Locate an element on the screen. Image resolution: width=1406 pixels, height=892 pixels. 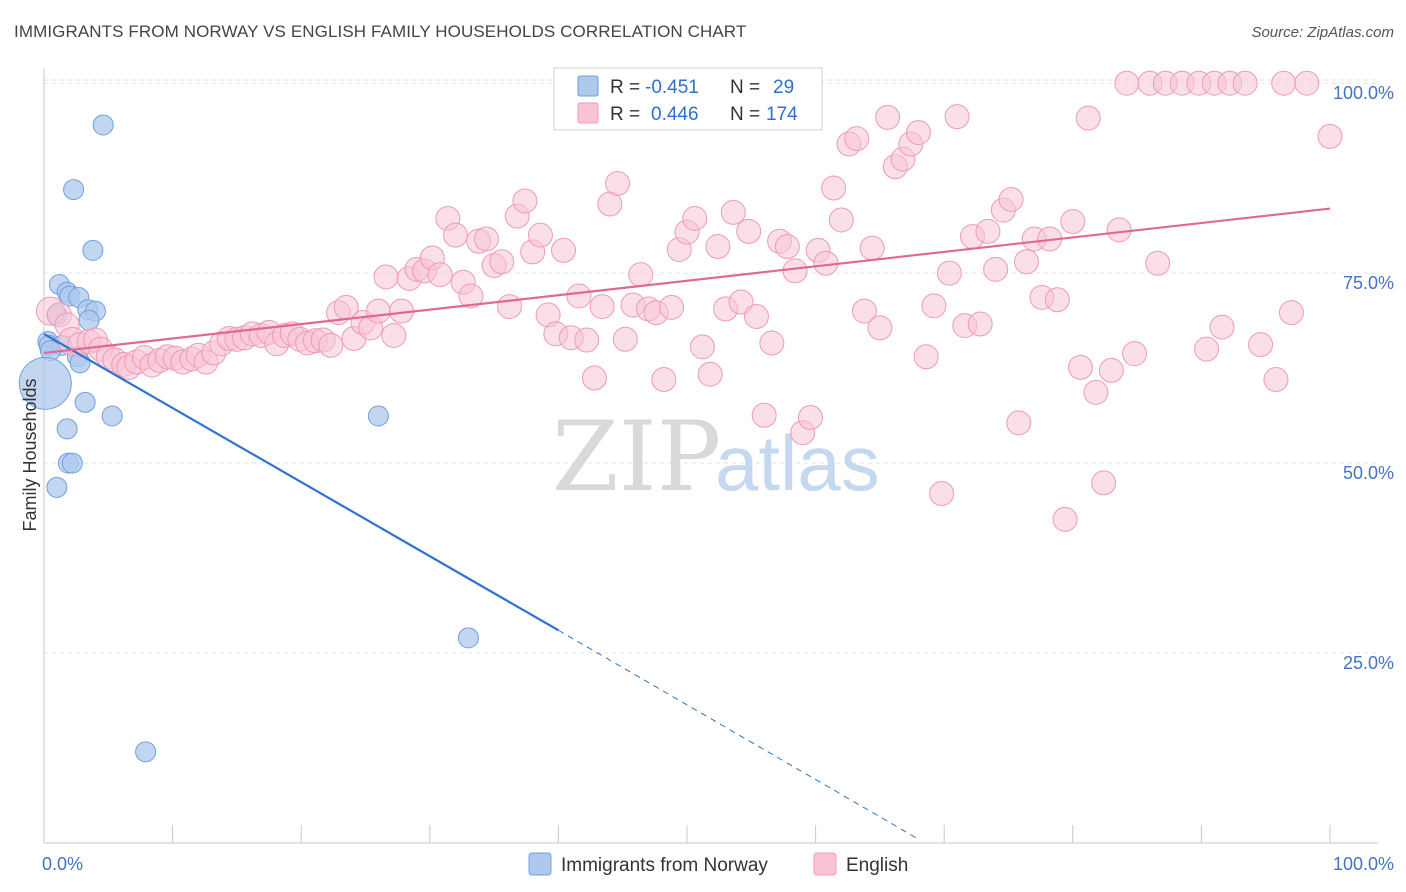
stats-swatch-english is located at coordinates (588, 113).